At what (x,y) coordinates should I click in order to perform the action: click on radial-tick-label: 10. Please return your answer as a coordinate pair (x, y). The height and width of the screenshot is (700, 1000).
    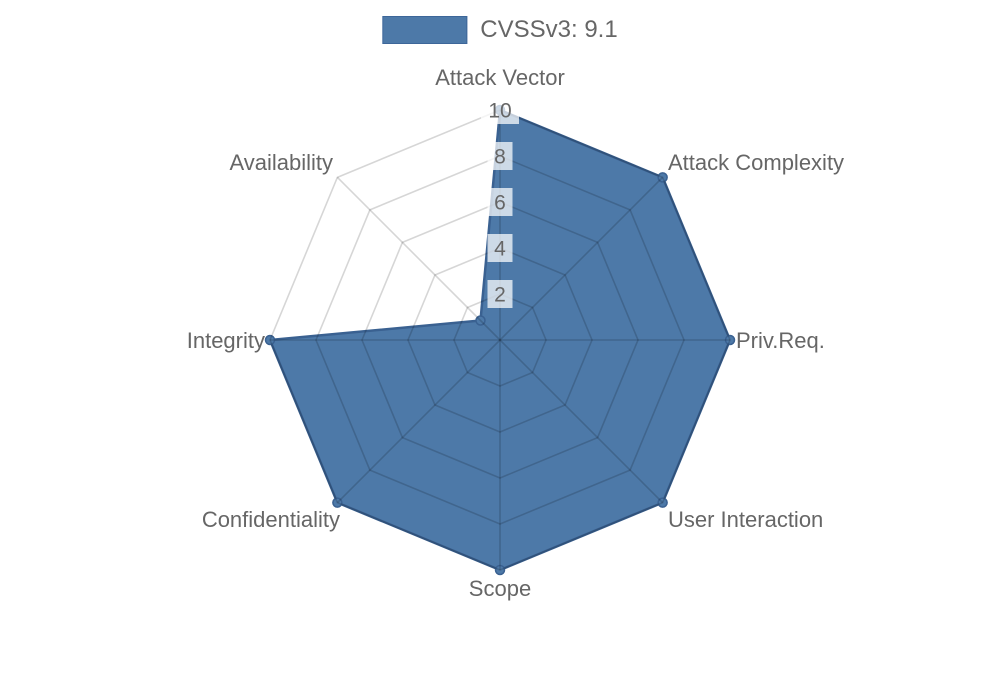
    Looking at the image, I should click on (499, 111).